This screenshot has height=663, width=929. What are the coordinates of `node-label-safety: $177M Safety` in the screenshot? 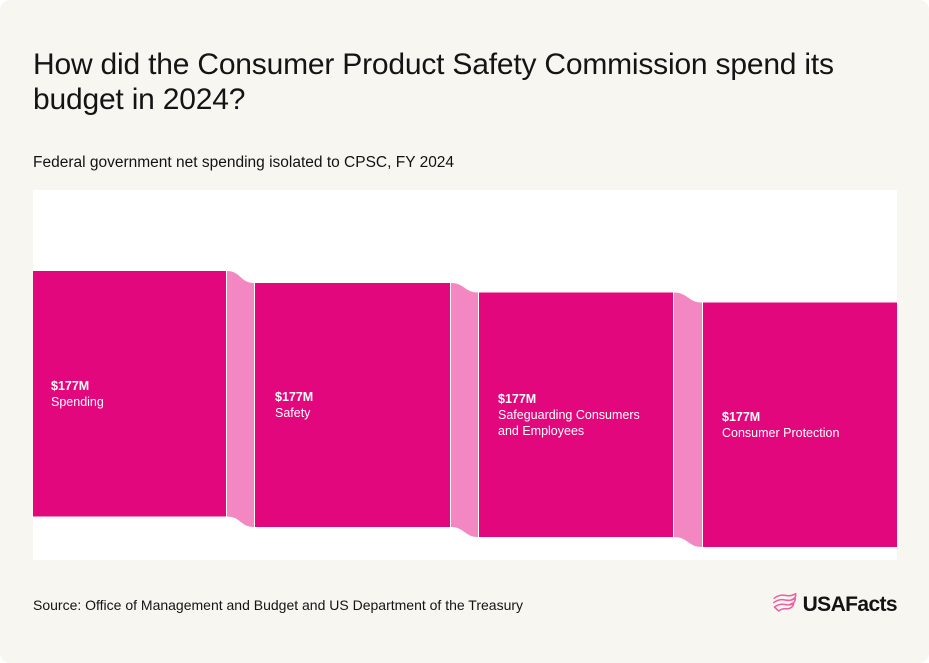 It's located at (294, 405).